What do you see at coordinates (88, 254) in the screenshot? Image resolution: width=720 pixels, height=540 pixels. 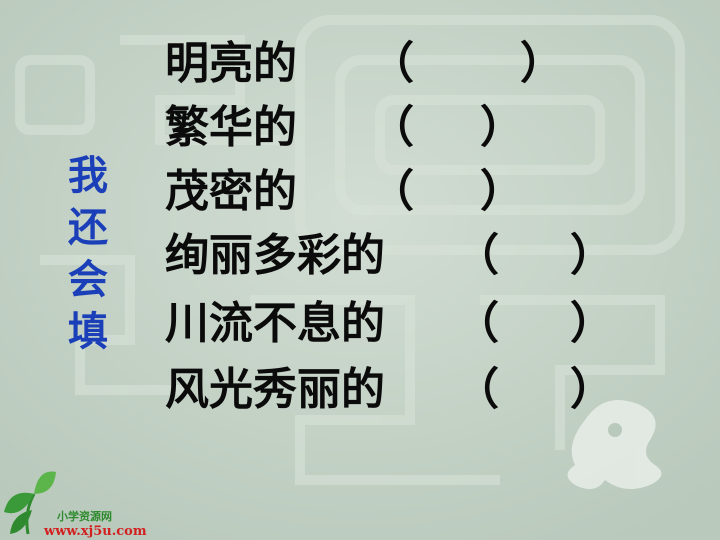 I see `side-title: 我 还 会 填` at bounding box center [88, 254].